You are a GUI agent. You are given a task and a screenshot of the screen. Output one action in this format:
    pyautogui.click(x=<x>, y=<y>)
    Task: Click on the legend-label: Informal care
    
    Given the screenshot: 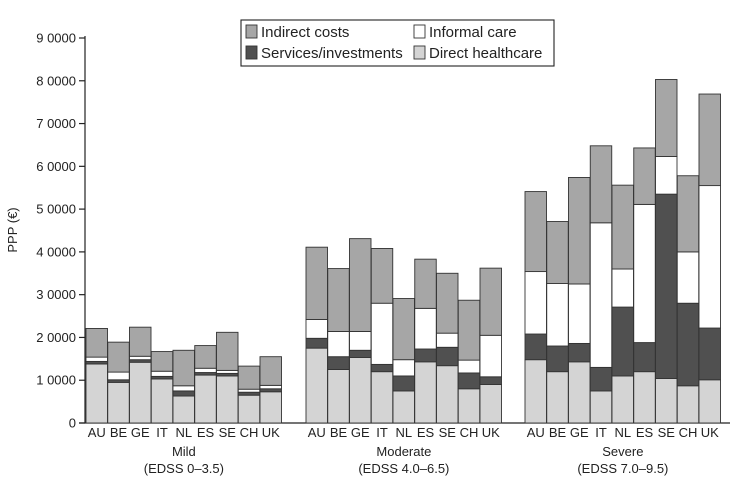 What is the action you would take?
    pyautogui.click(x=473, y=32)
    